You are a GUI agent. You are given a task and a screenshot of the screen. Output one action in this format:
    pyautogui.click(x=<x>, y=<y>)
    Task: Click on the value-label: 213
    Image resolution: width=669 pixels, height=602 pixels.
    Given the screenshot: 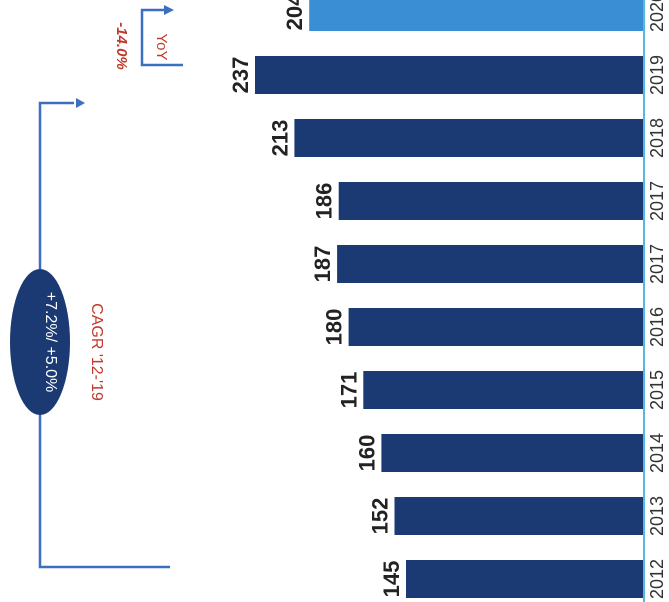 What is the action you would take?
    pyautogui.click(x=279, y=138)
    